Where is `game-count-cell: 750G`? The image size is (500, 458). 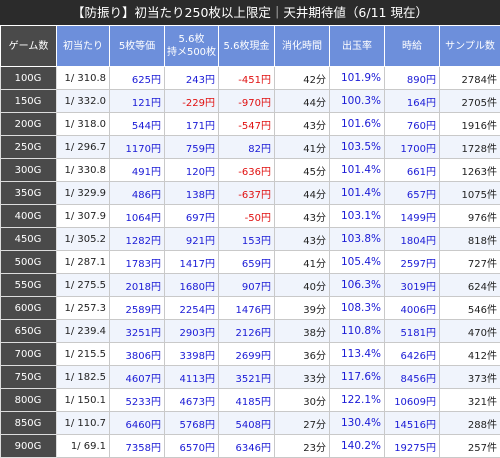
game-count-cell: 750G is located at coordinates (29, 377).